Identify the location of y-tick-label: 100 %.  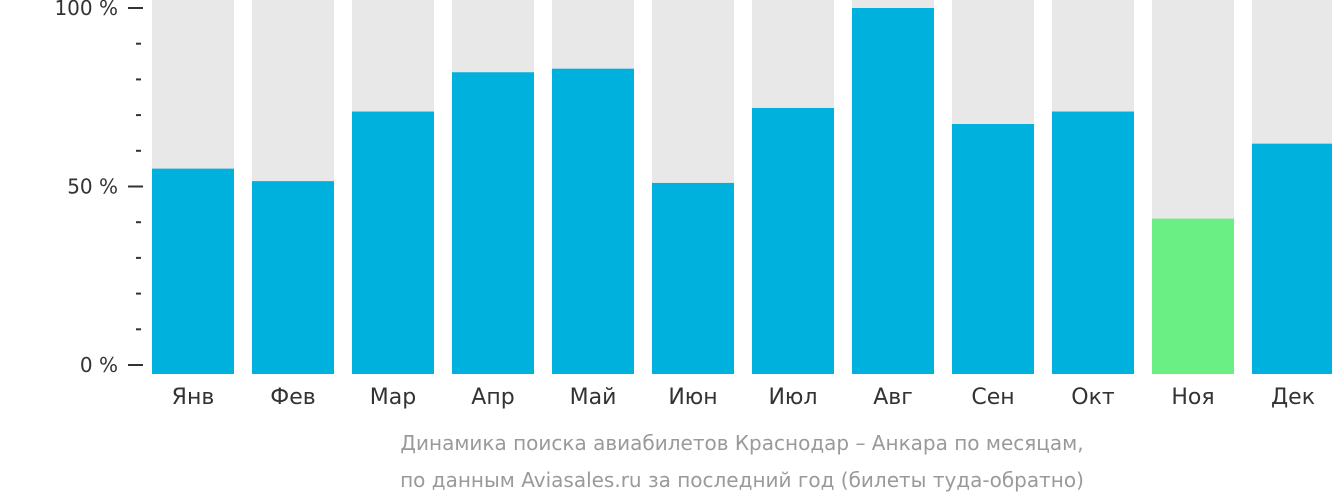
(86, 10).